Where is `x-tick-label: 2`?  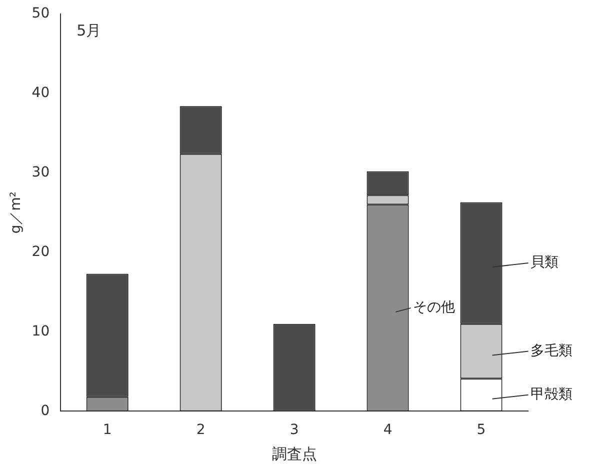
x-tick-label: 2 is located at coordinates (201, 430).